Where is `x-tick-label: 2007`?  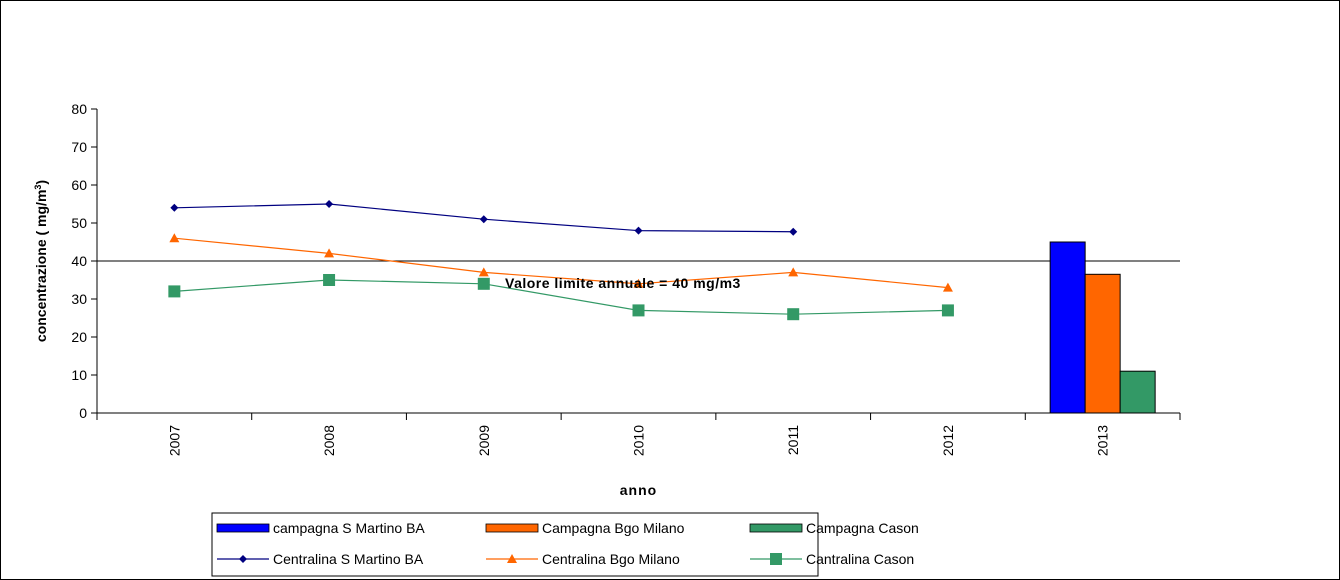 x-tick-label: 2007 is located at coordinates (174, 440).